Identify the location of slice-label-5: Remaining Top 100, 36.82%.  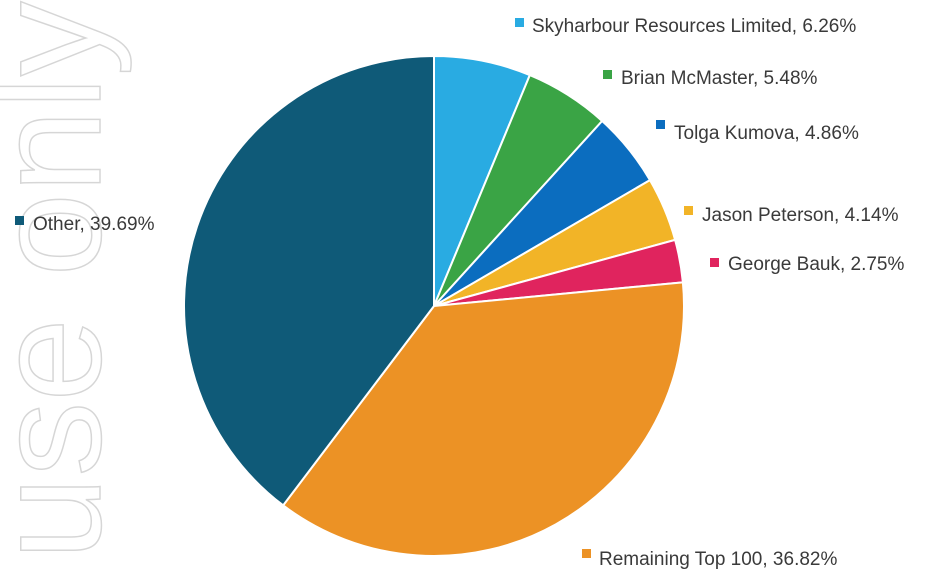
(718, 559).